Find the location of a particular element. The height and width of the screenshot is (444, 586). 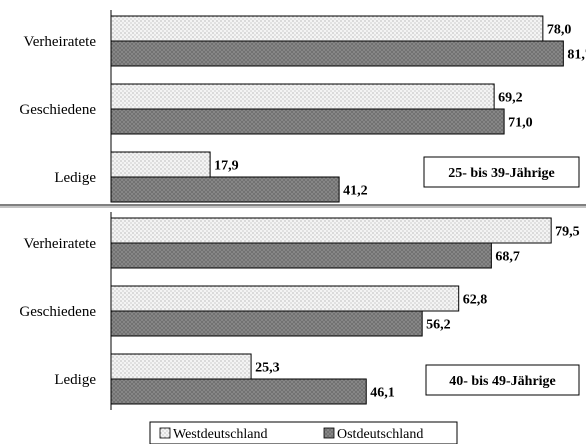

panel-label: 40- bis 49-Jährige is located at coordinates (502, 381).